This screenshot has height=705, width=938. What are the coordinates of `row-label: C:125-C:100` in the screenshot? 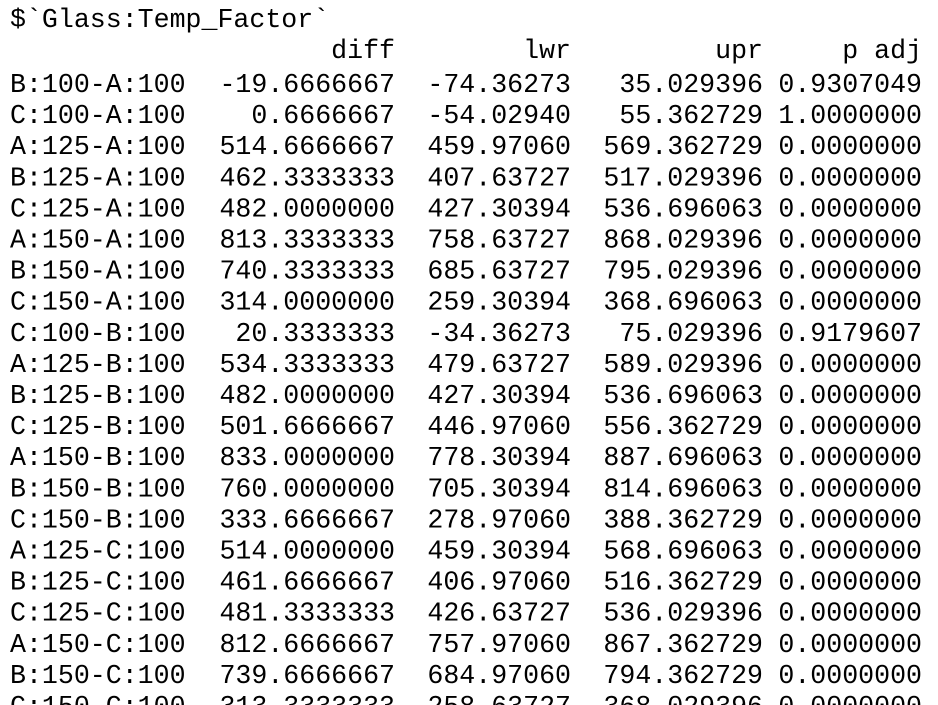 It's located at (98, 614).